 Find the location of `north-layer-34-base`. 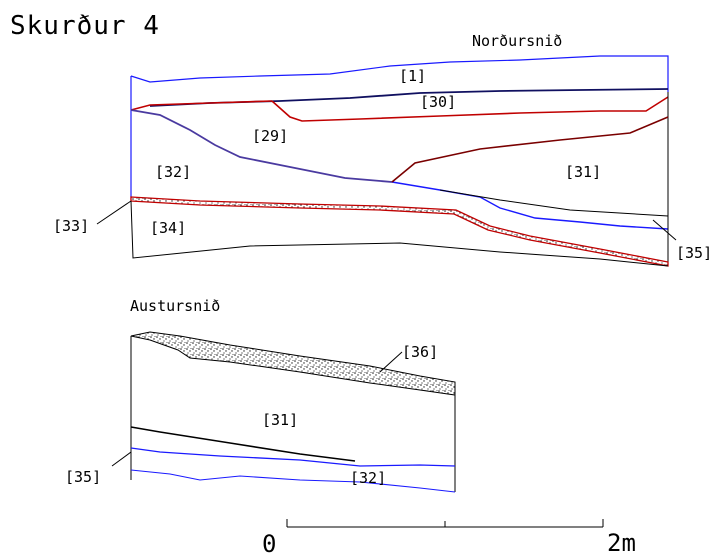

north-layer-34-base is located at coordinates (399, 233).